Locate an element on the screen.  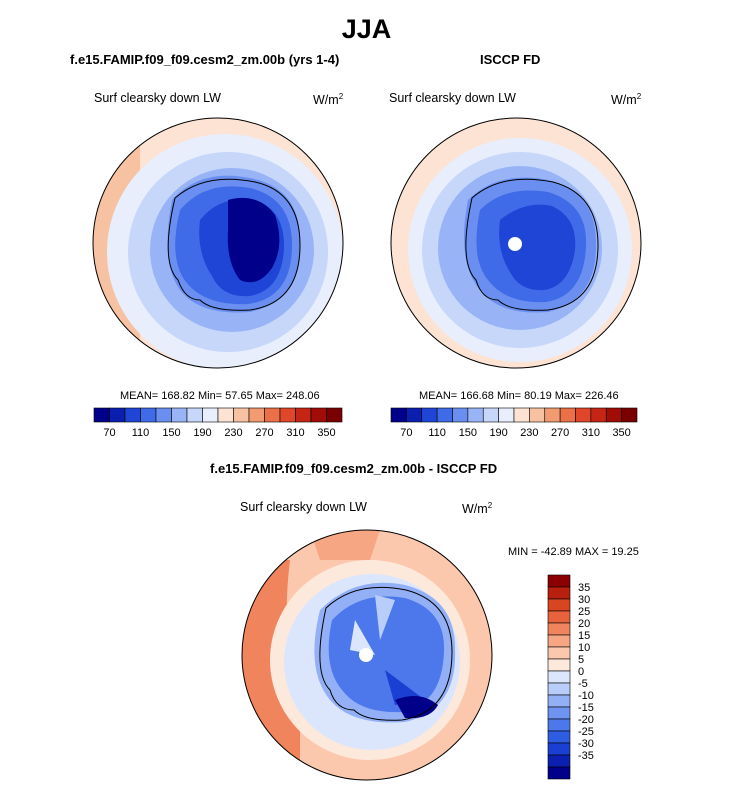
obs-colorbar: 70 110 150 190 230 270 310 350 is located at coordinates (514, 423).